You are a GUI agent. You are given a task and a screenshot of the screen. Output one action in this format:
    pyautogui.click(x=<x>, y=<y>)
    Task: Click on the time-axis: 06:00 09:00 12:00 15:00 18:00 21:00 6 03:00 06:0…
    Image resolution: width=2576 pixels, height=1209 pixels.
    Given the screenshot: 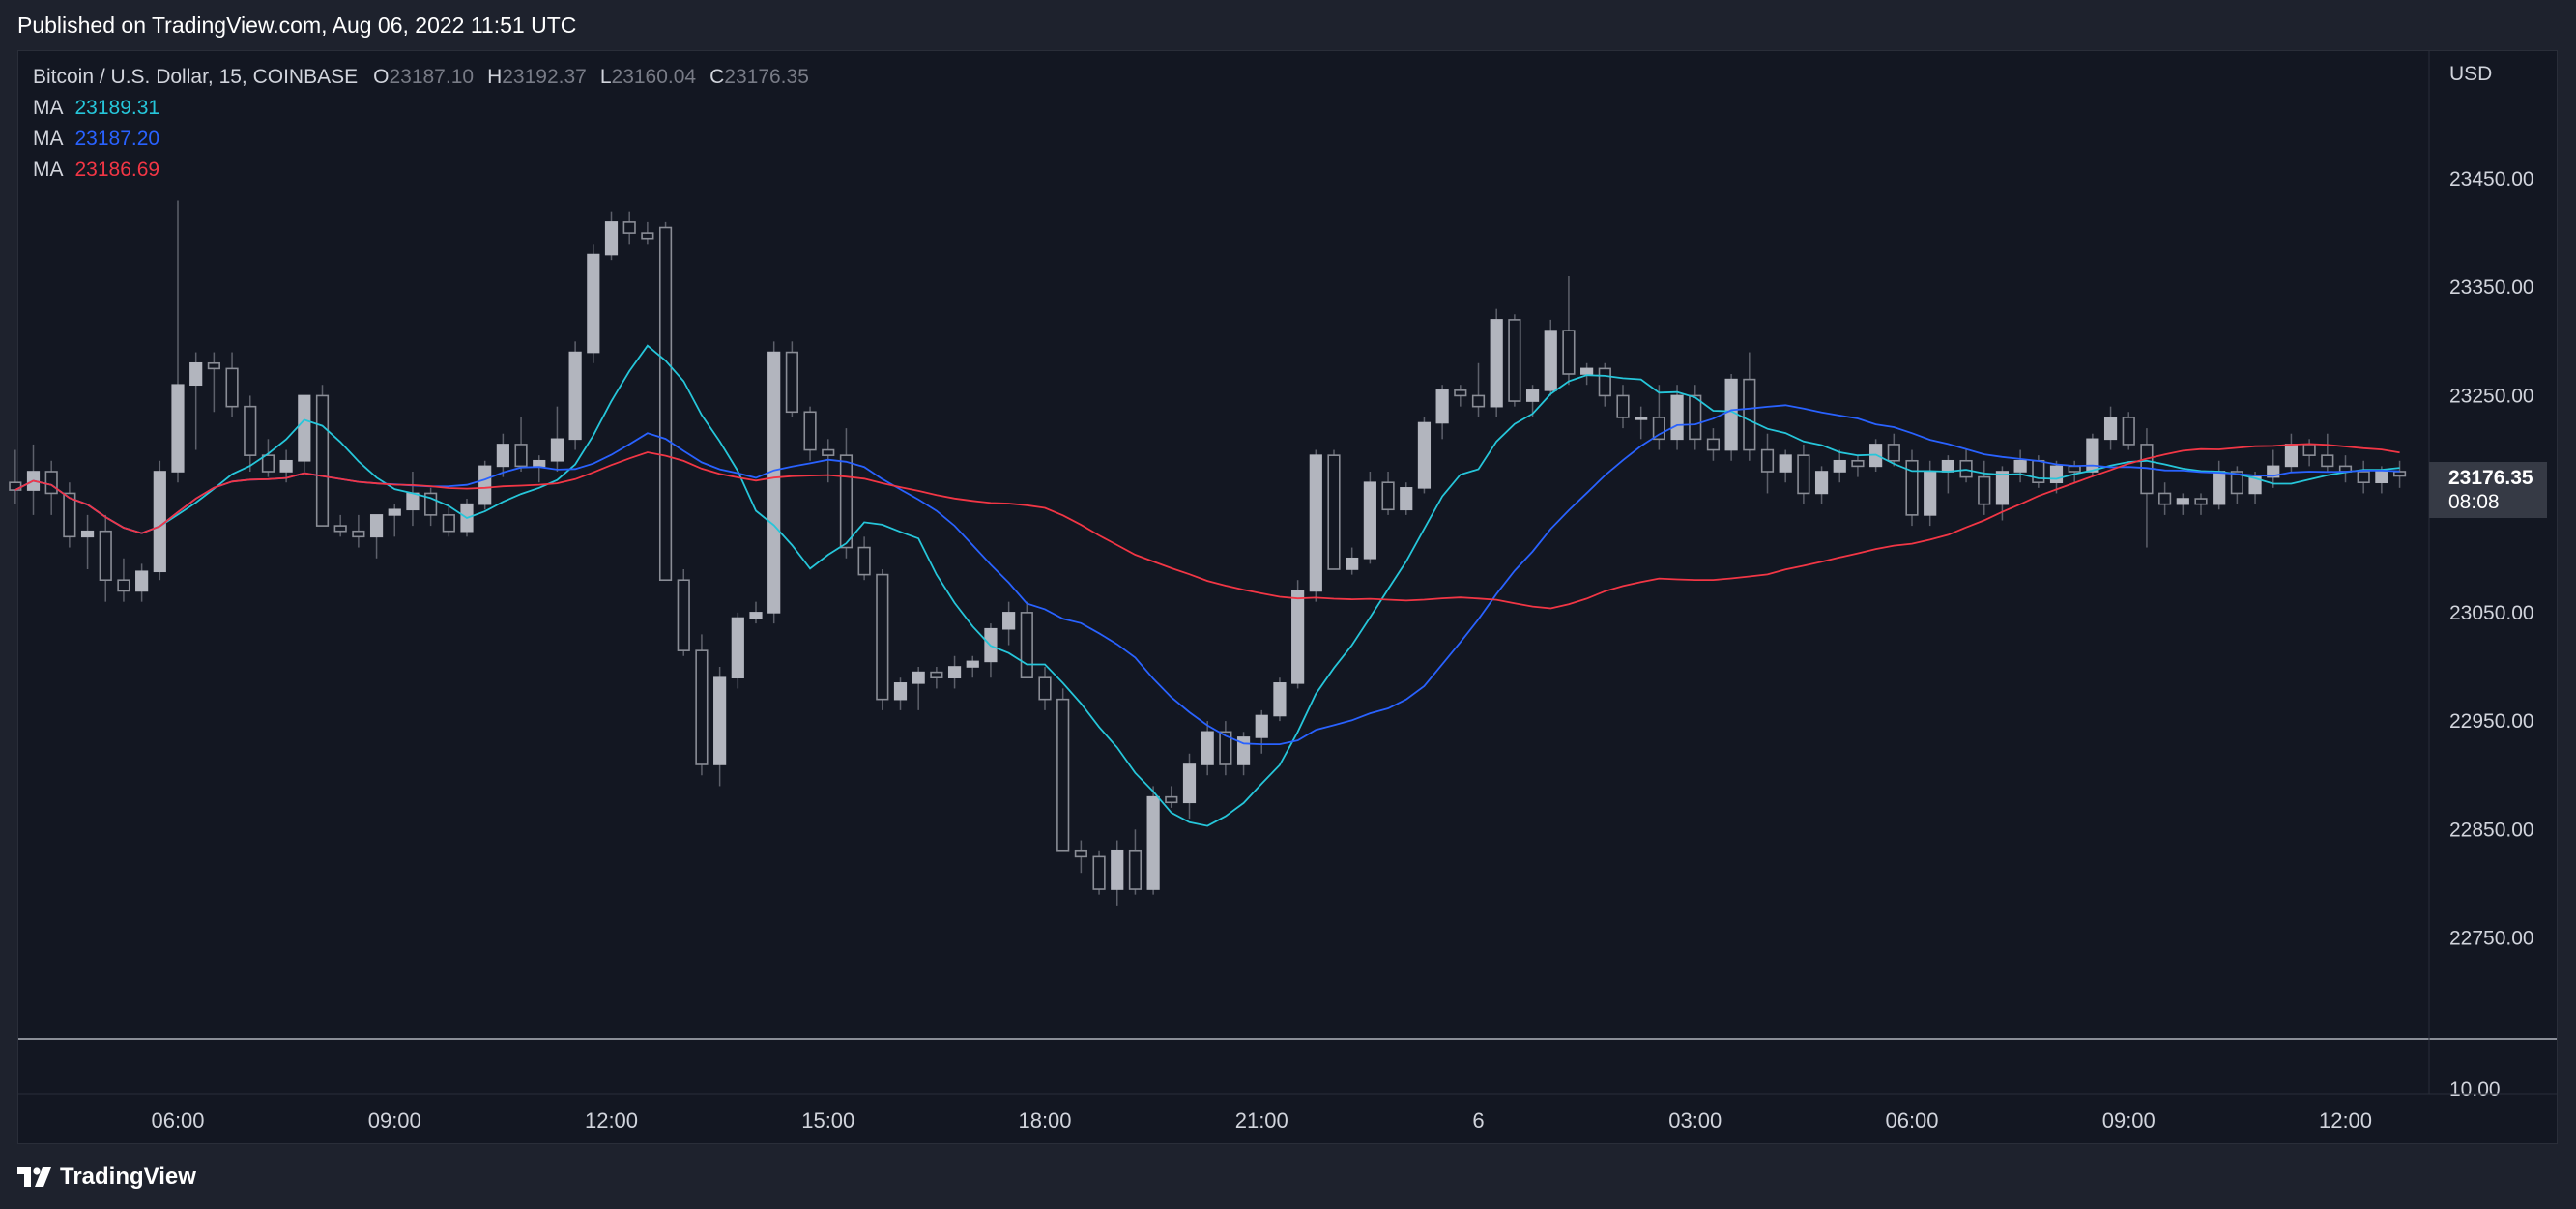 What is the action you would take?
    pyautogui.click(x=1261, y=1121)
    